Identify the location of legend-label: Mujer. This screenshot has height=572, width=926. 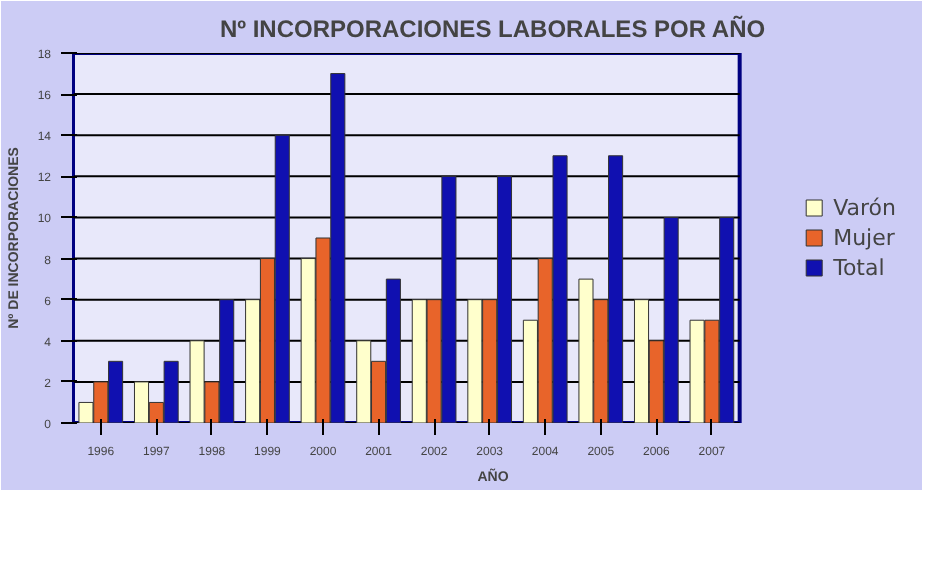
(864, 237).